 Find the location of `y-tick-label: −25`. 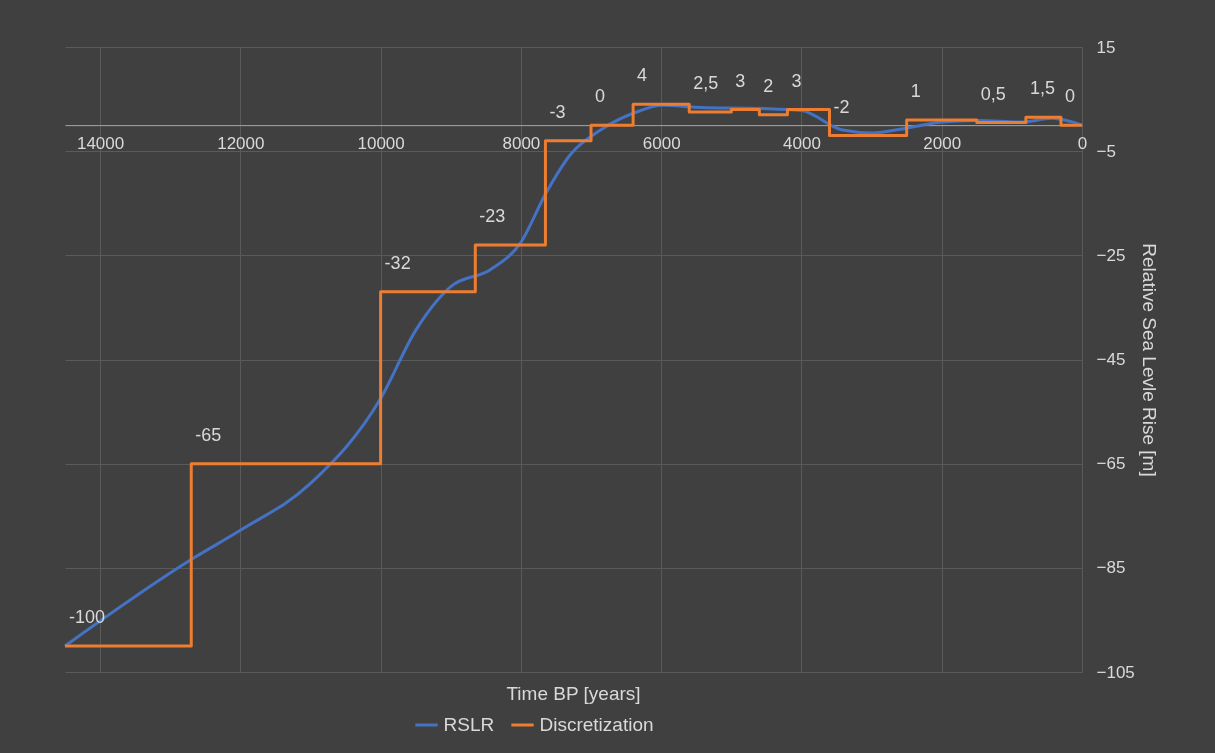

y-tick-label: −25 is located at coordinates (1111, 255).